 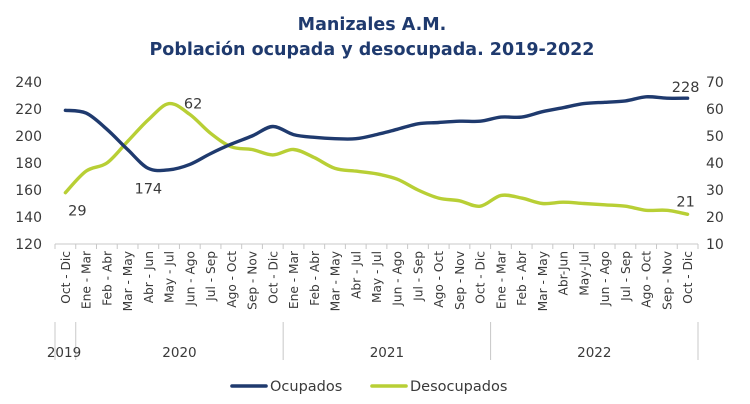 I want to click on data-label: 21, so click(x=685, y=202).